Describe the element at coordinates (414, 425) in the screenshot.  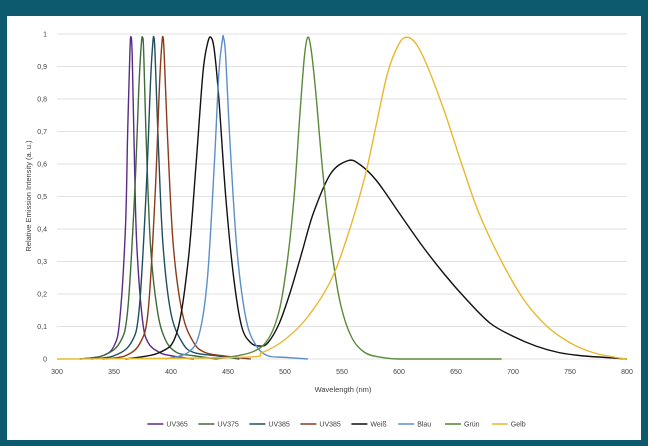
I see `legend-item: Blau` at that location.